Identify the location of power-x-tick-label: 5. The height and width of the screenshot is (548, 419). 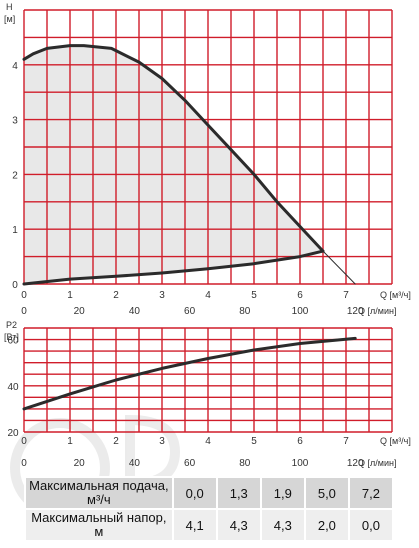
(254, 441).